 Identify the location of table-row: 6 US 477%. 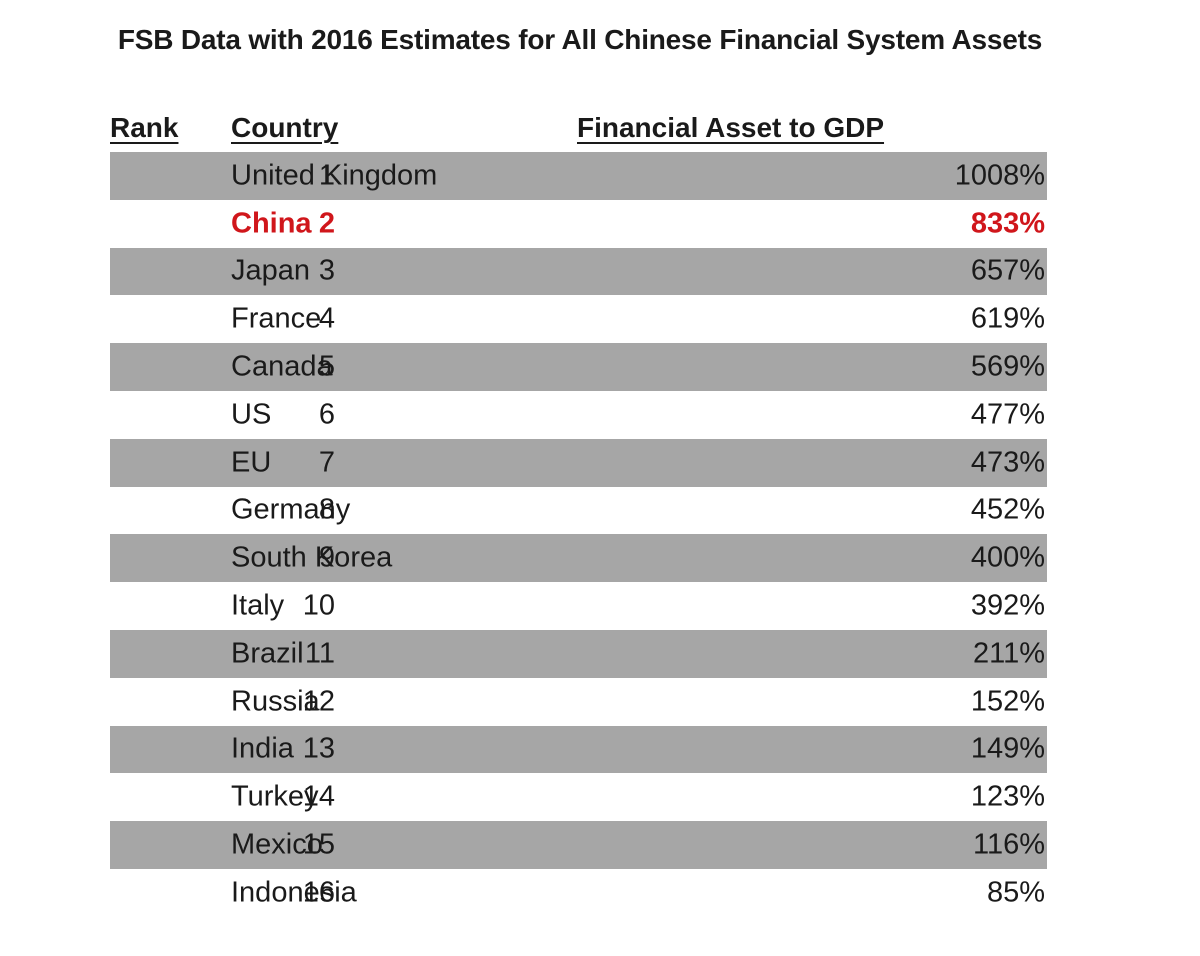
(578, 415).